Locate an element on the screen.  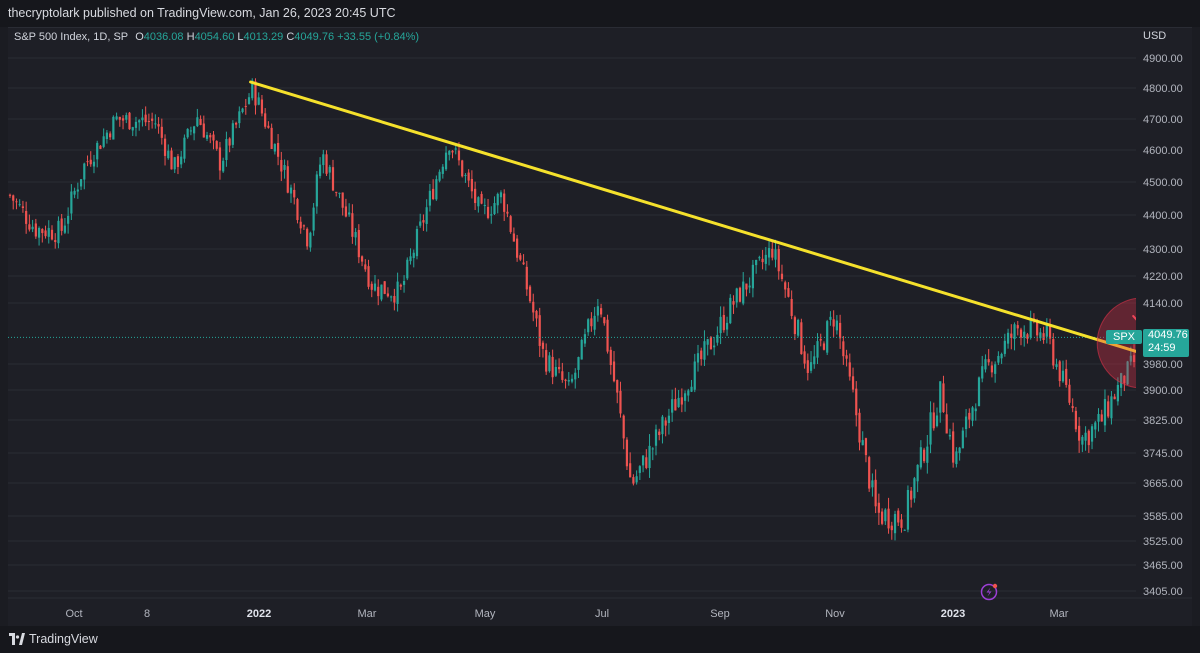
symbol-info: S&P 500 Index, 1D, SP is located at coordinates (71, 37).